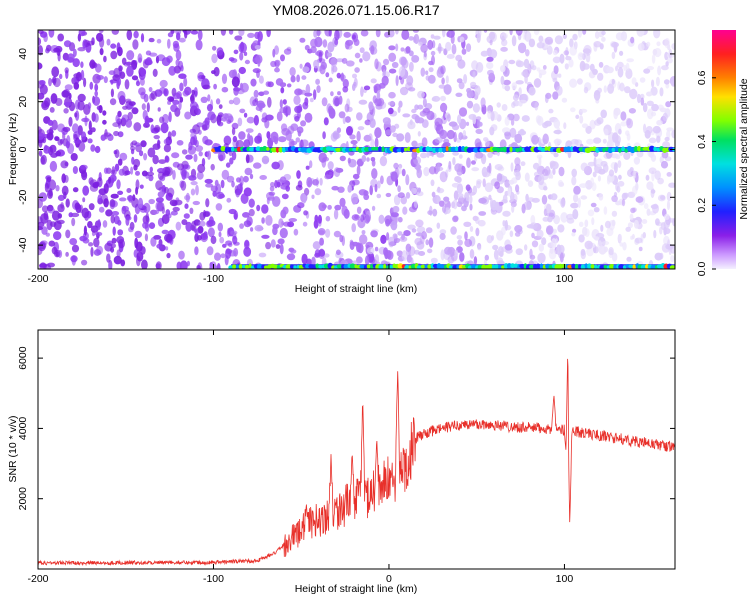 The image size is (750, 600). I want to click on y-tick-label: 4000, so click(23, 429).